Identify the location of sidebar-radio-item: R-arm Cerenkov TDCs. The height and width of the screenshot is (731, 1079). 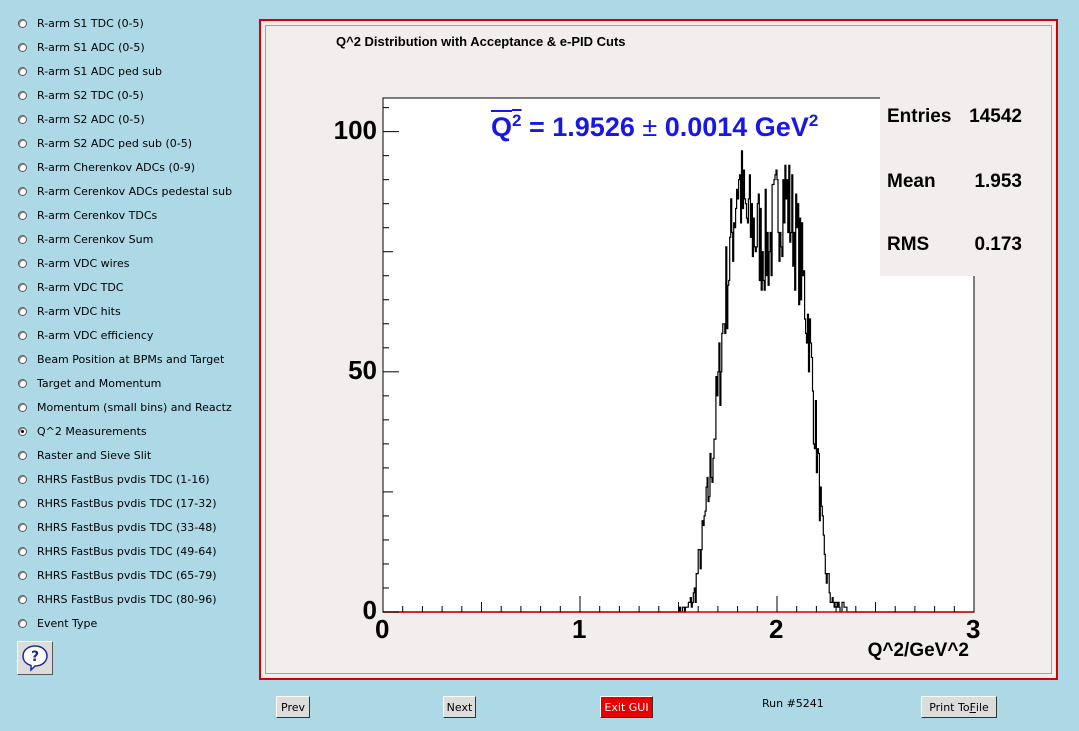
(87, 215).